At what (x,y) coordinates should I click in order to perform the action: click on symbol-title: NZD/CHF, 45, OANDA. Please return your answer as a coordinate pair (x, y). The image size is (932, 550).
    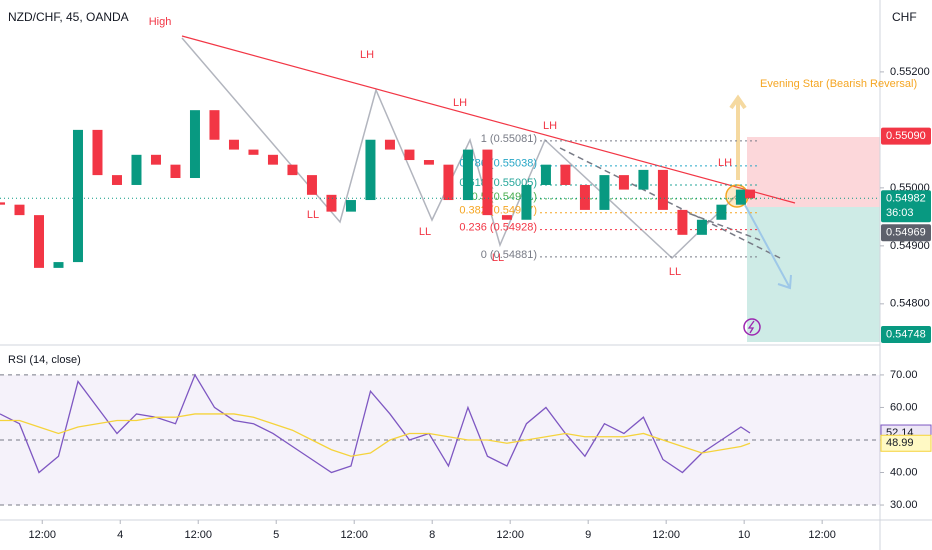
    Looking at the image, I should click on (68, 17).